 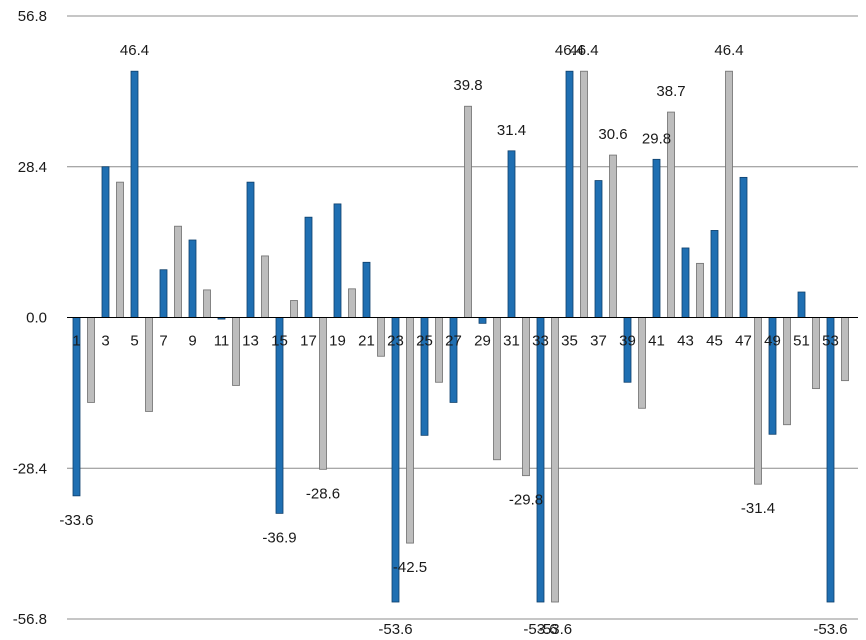 What do you see at coordinates (410, 567) in the screenshot?
I see `data-label-24: -42.5` at bounding box center [410, 567].